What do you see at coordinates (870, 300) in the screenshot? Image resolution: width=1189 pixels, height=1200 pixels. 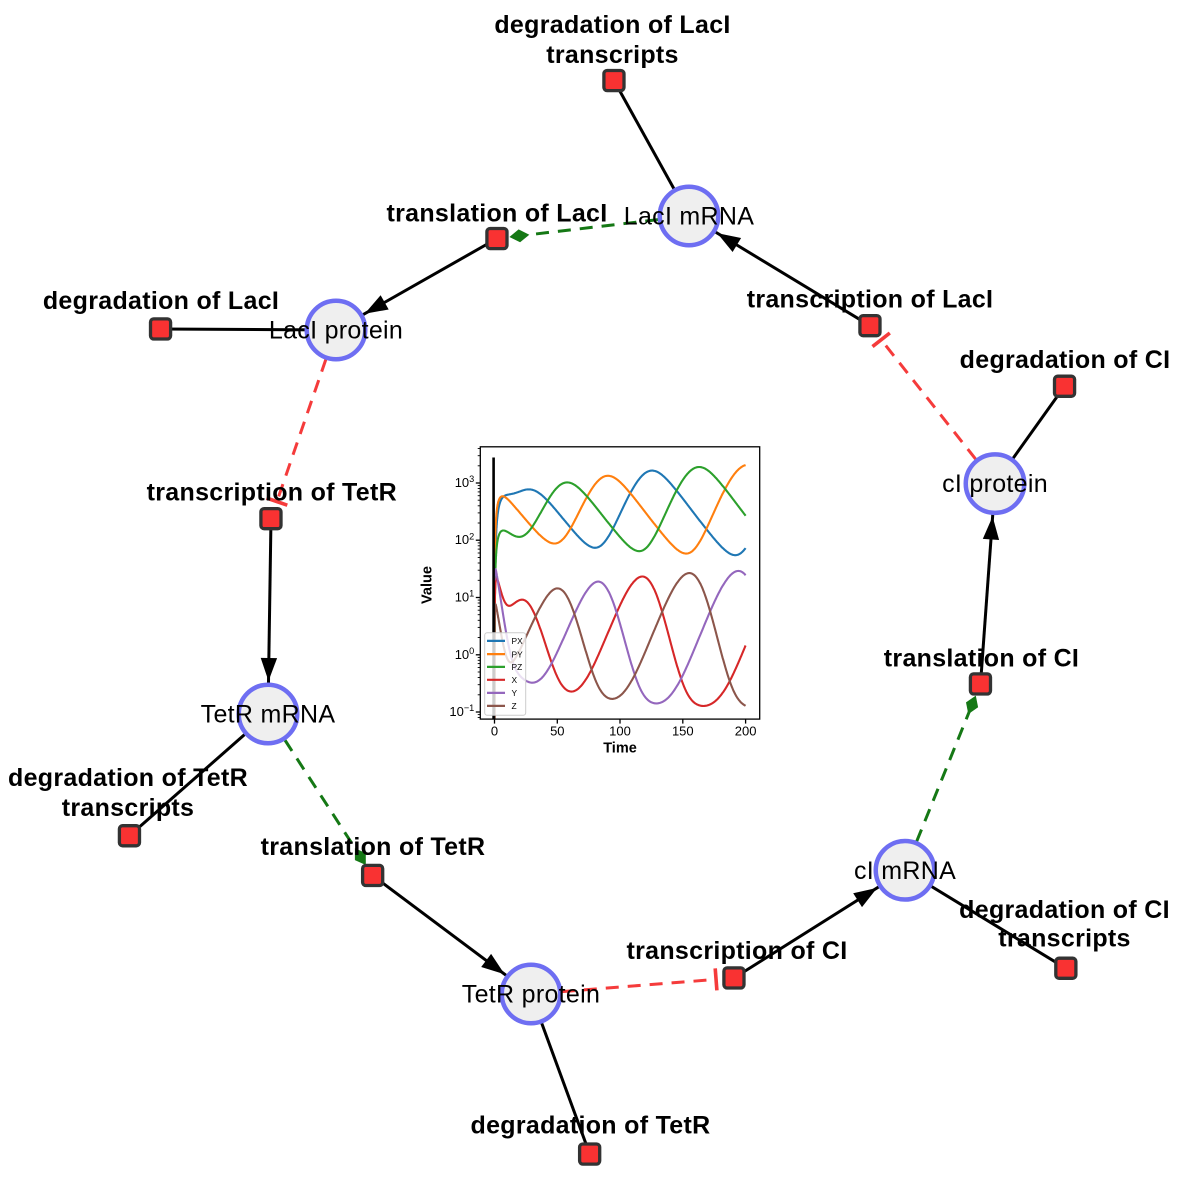 I see `svg-text: transcription of LacI` at bounding box center [870, 300].